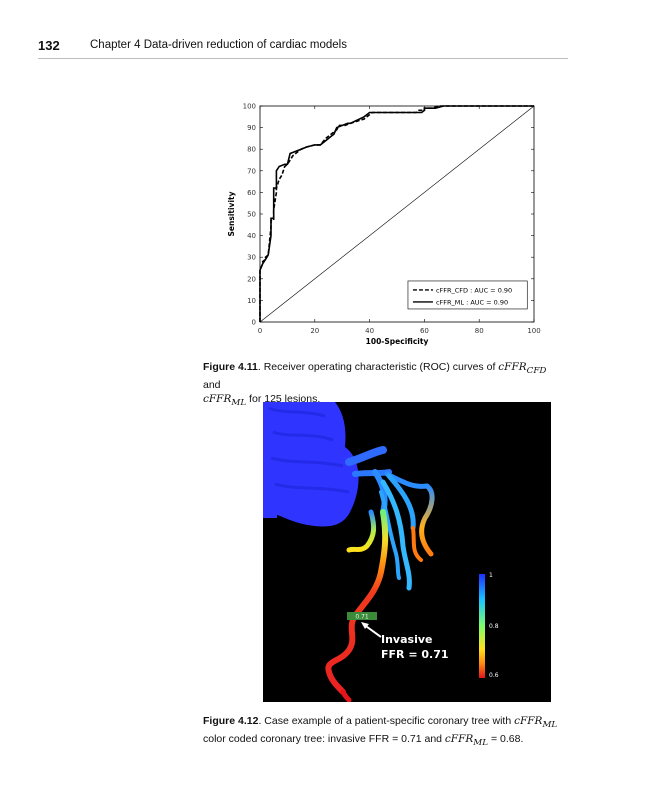  What do you see at coordinates (230, 367) in the screenshot?
I see `figure-label: Figure 4.11` at bounding box center [230, 367].